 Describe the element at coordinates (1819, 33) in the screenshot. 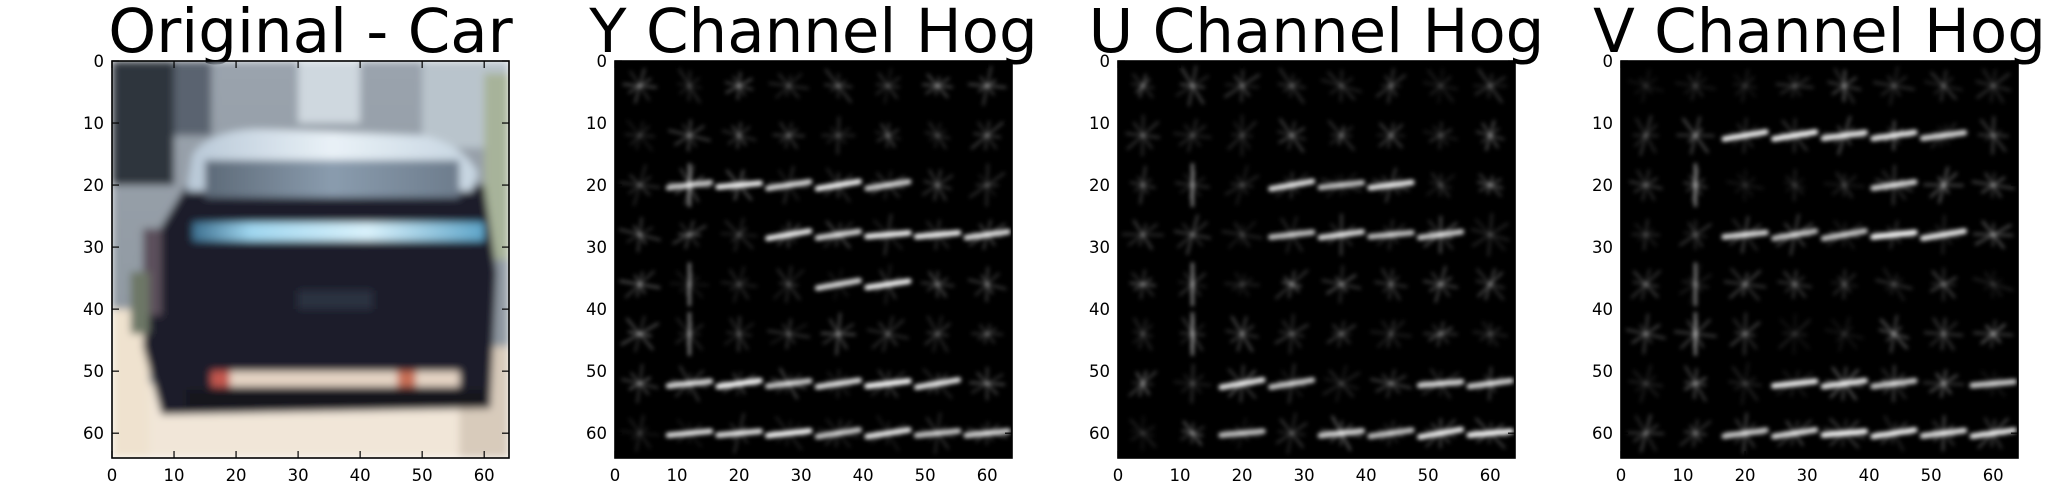

I see `subplot-title: V Channel Hog` at that location.